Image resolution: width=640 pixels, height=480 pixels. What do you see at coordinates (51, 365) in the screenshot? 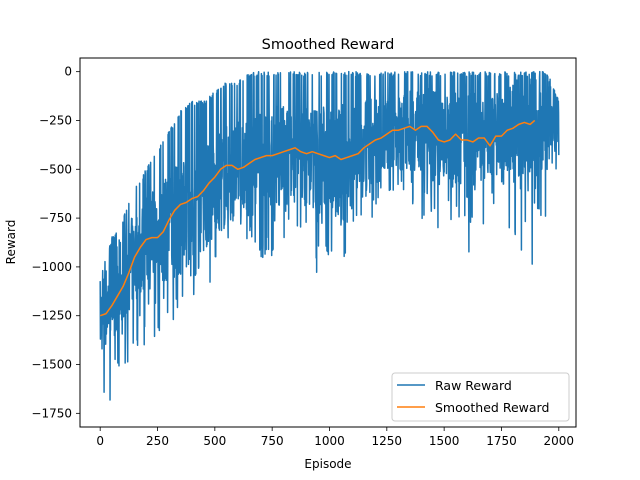
I see `y-tick-label: −1500` at bounding box center [51, 365].